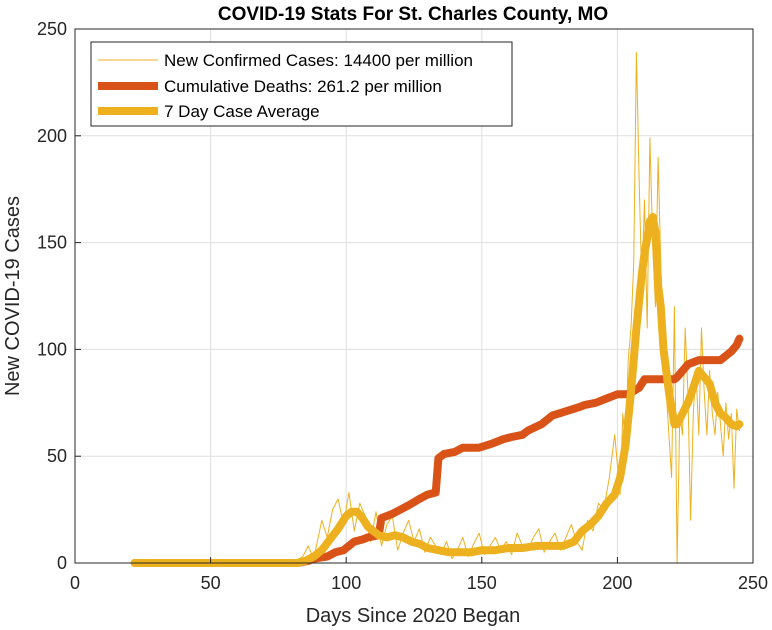  I want to click on x-tick-label-50: 50, so click(211, 583).